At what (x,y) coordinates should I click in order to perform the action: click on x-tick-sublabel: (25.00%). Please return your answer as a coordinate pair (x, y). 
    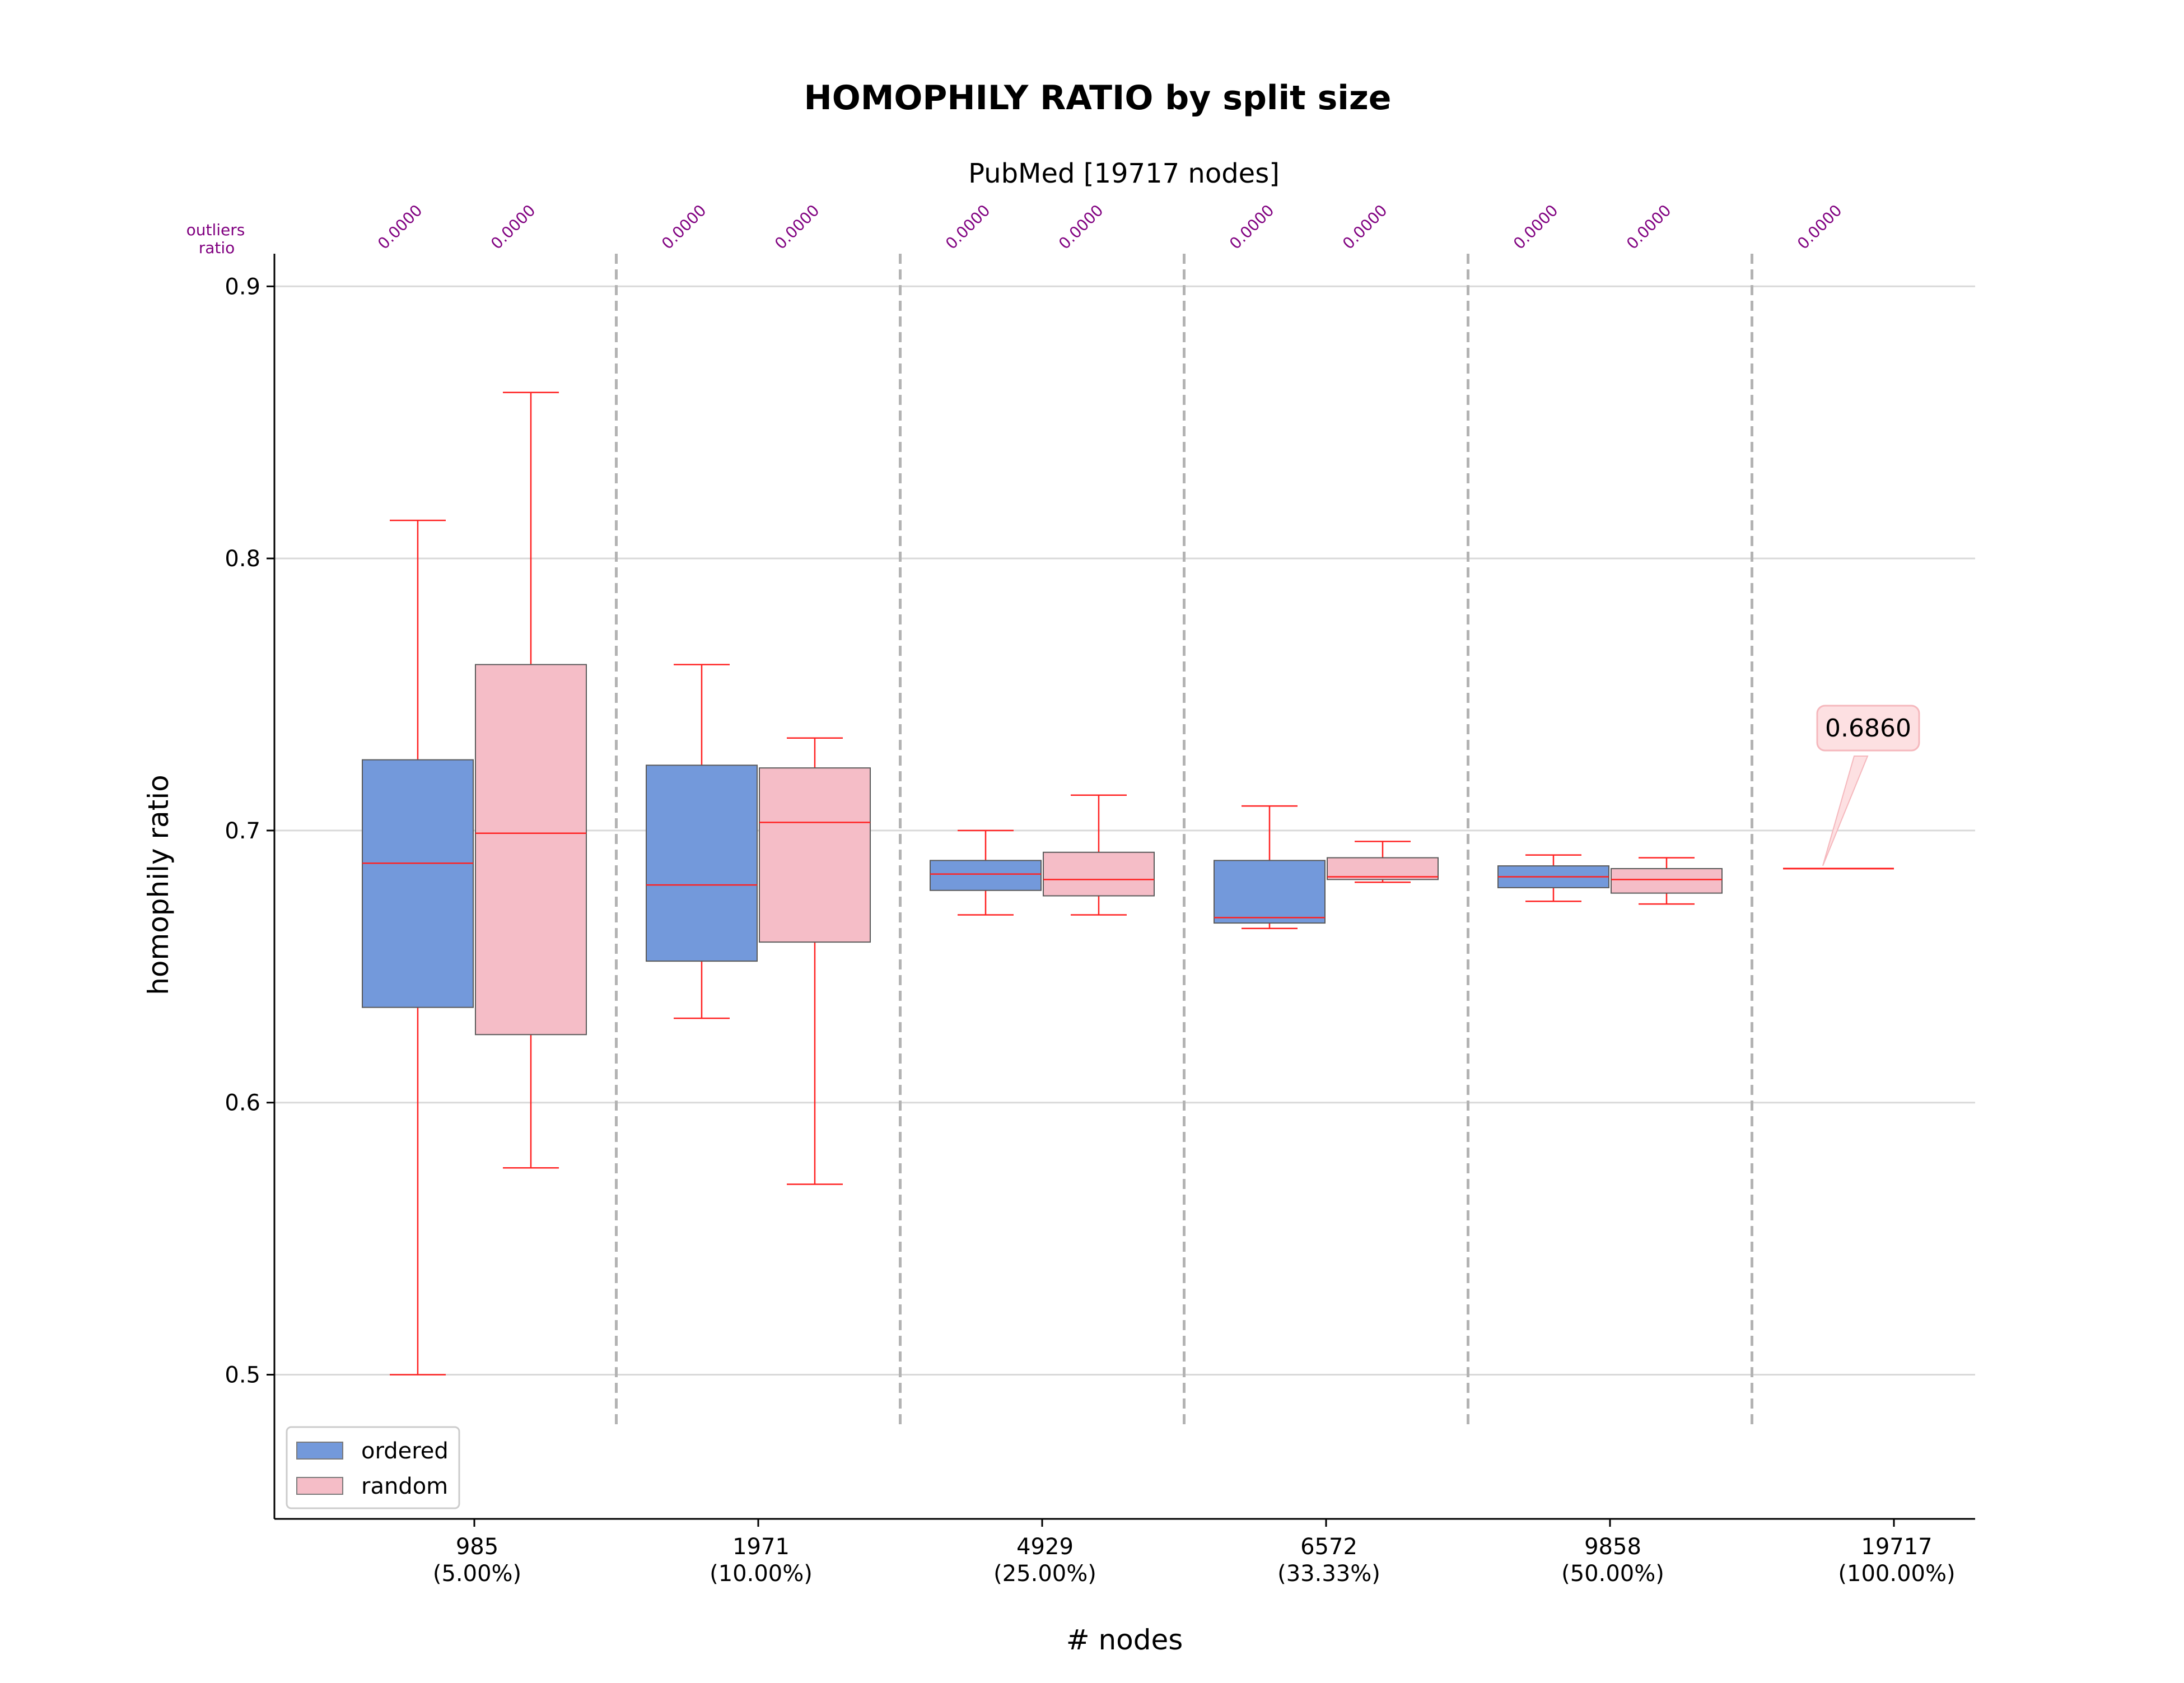
    Looking at the image, I should click on (1045, 1574).